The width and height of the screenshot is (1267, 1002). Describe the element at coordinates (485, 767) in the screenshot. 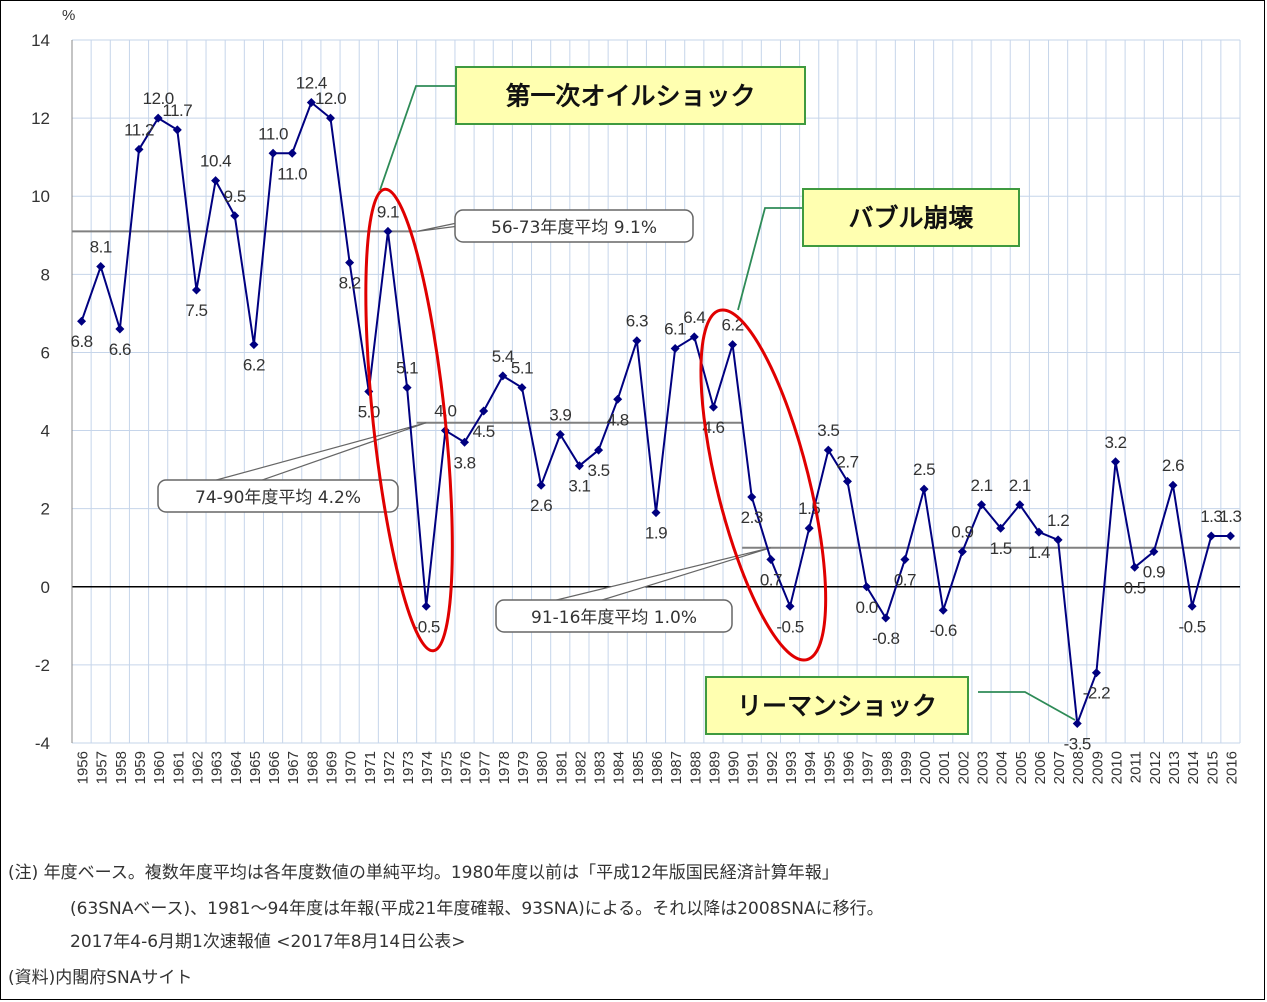

I see `x-tick-label: 1977` at that location.